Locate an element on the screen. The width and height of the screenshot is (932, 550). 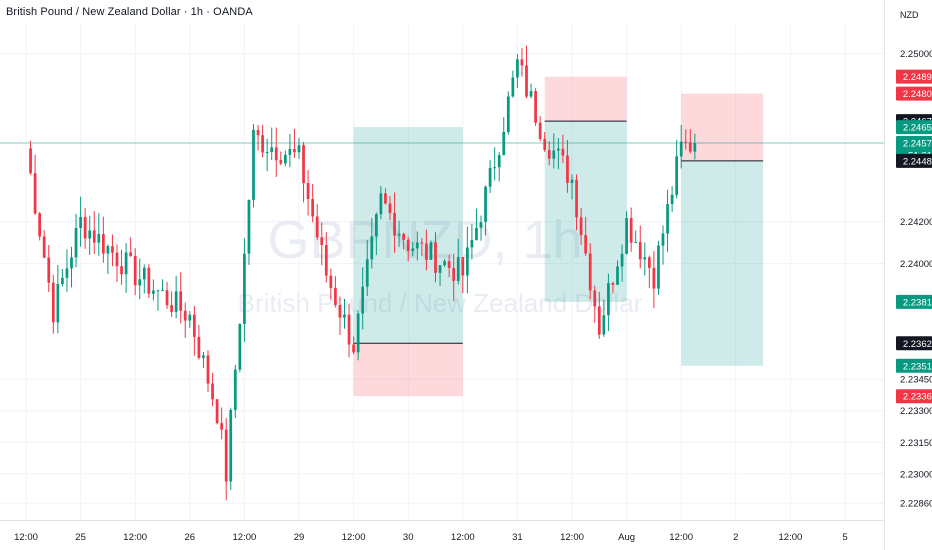
axis-divider-horizontal is located at coordinates (442, 520).